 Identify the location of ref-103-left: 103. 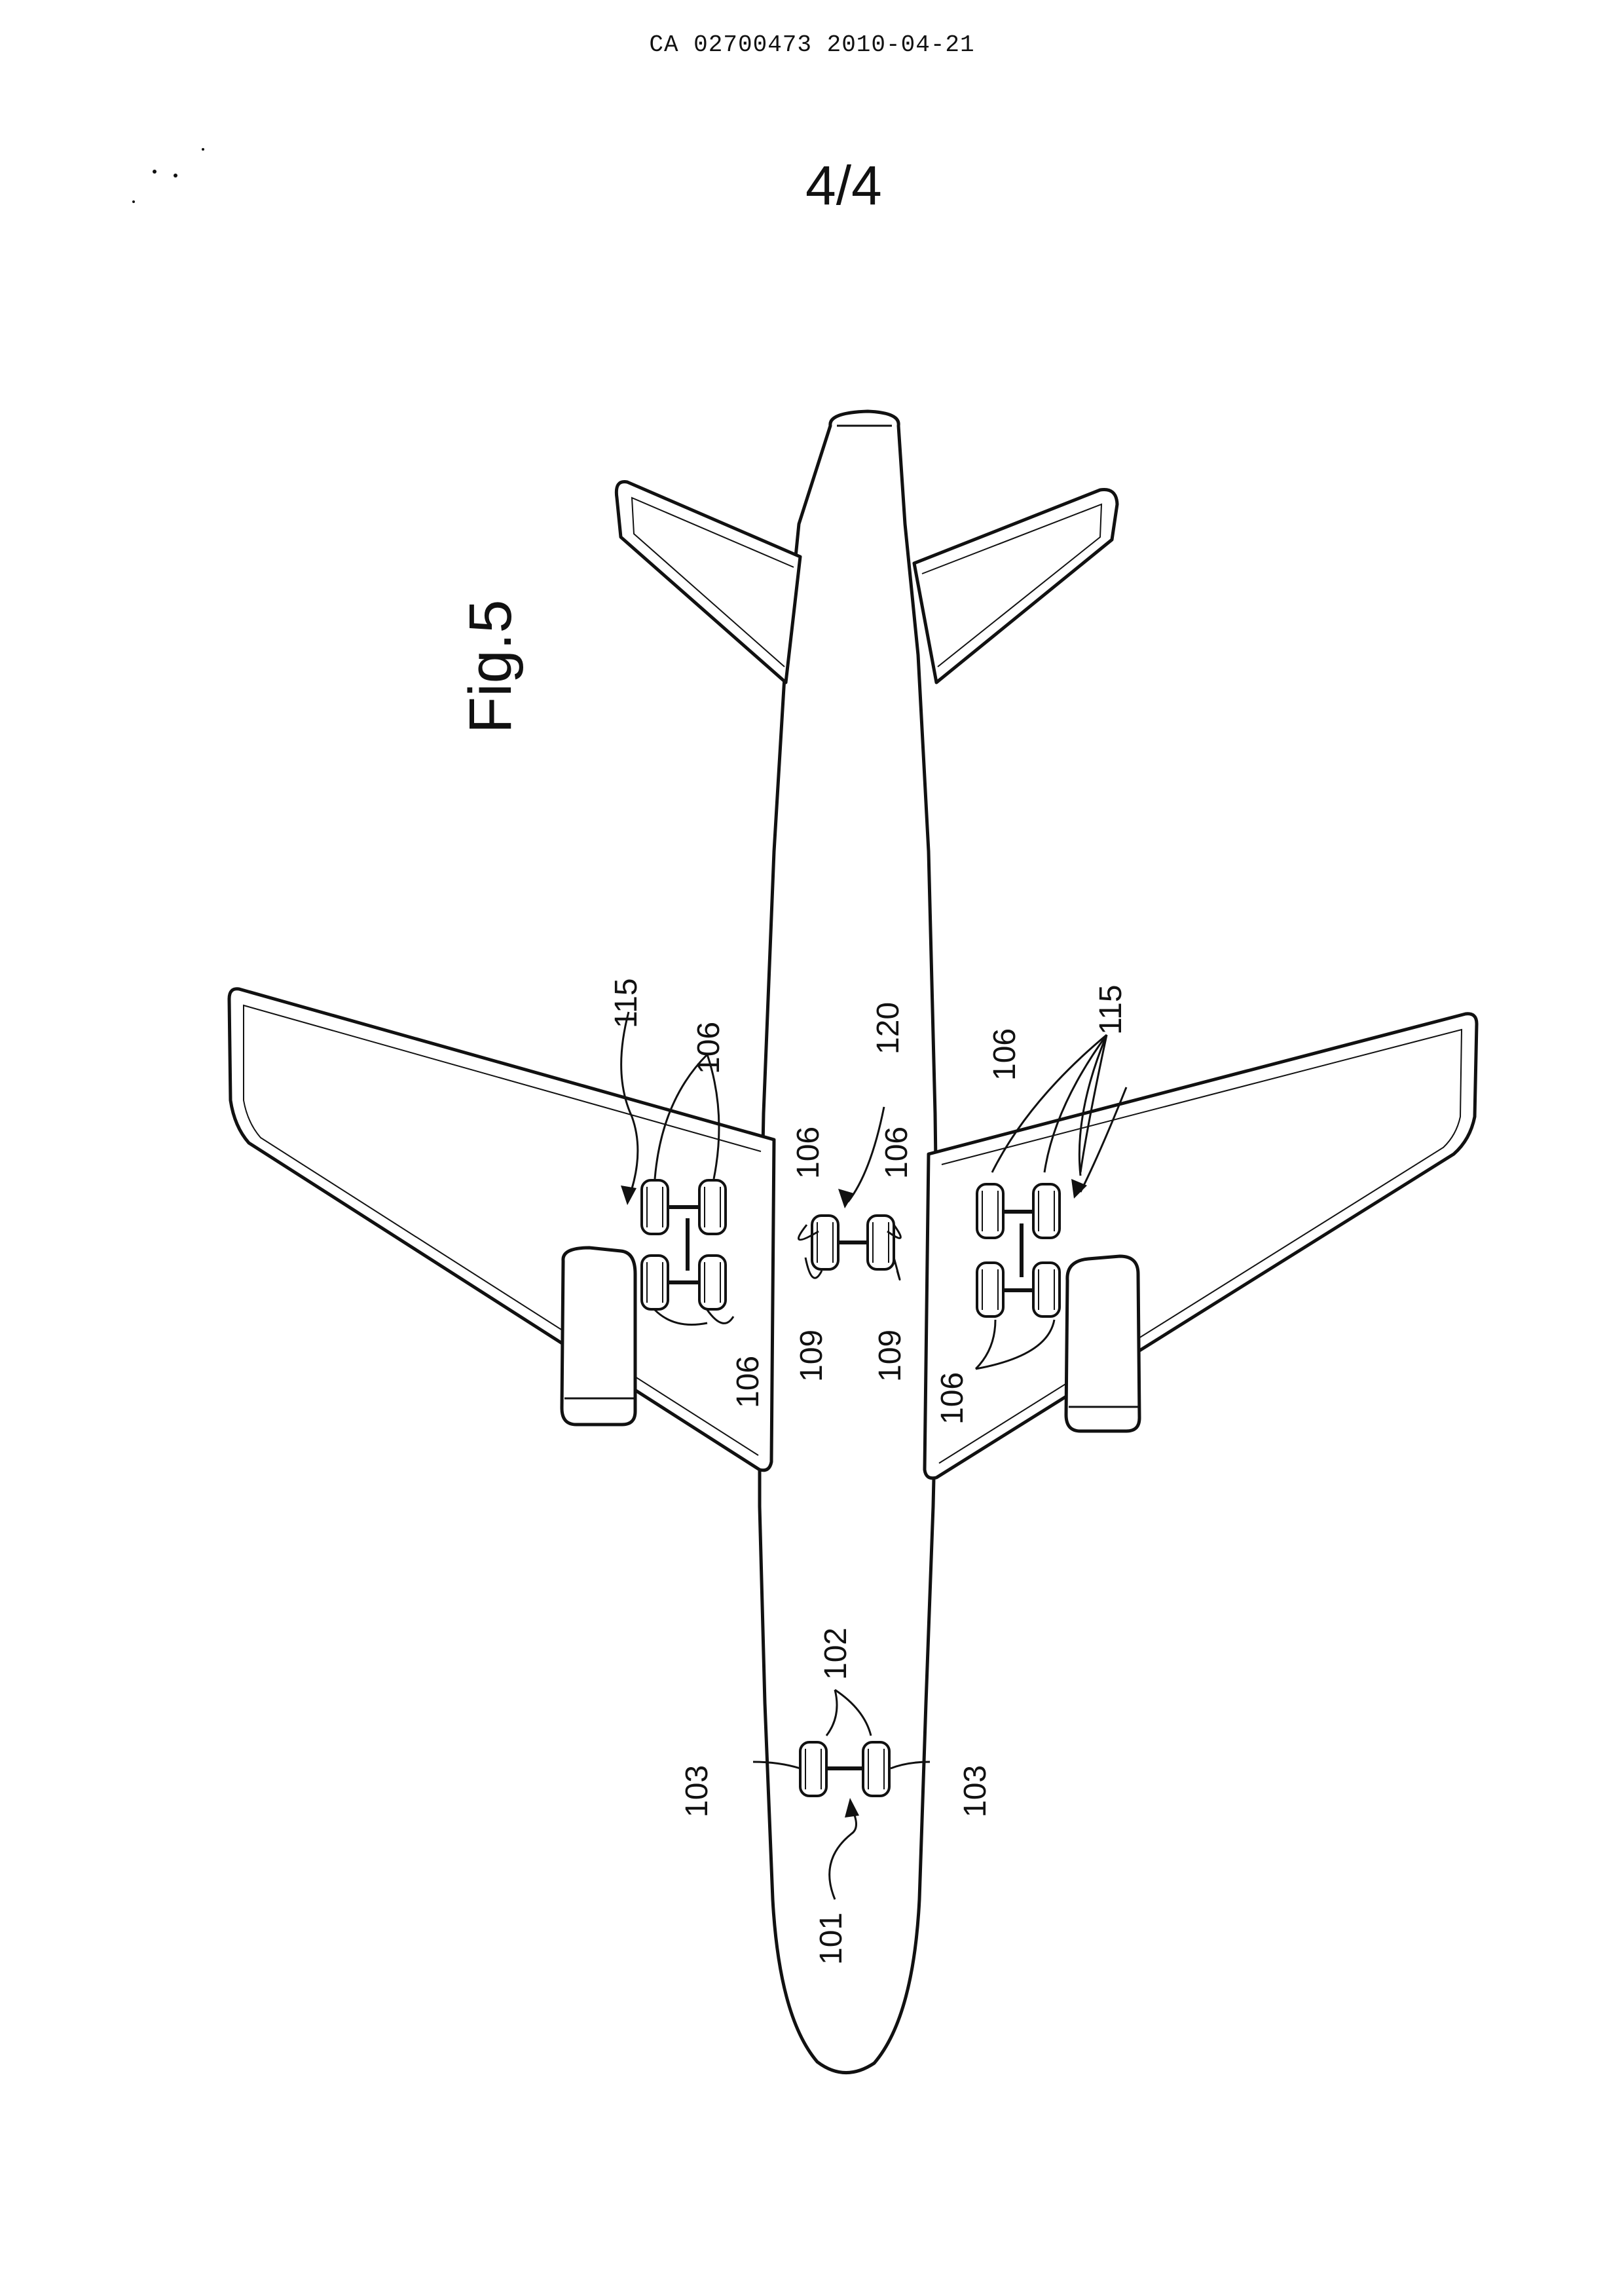
(697, 1791).